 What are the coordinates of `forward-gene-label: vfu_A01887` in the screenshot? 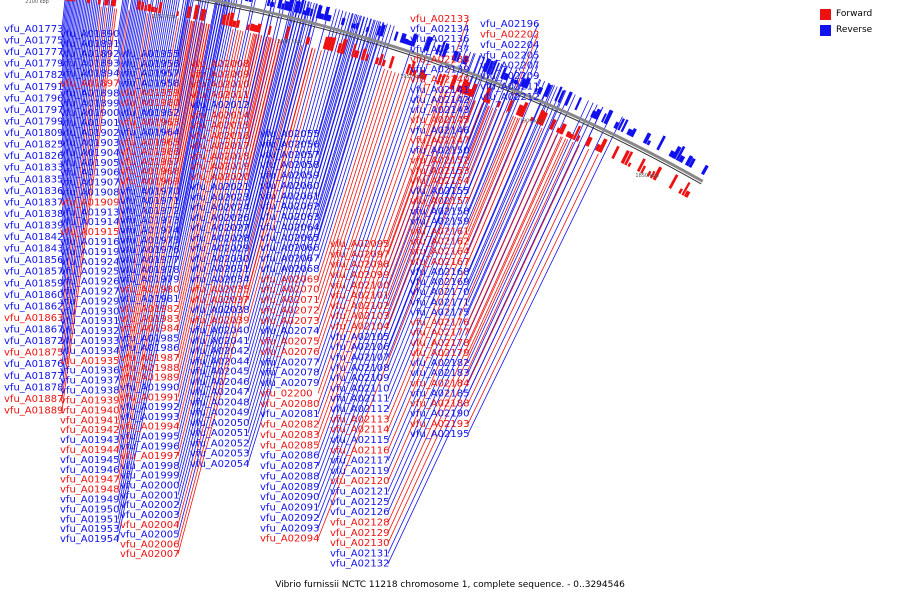 It's located at (33, 399).